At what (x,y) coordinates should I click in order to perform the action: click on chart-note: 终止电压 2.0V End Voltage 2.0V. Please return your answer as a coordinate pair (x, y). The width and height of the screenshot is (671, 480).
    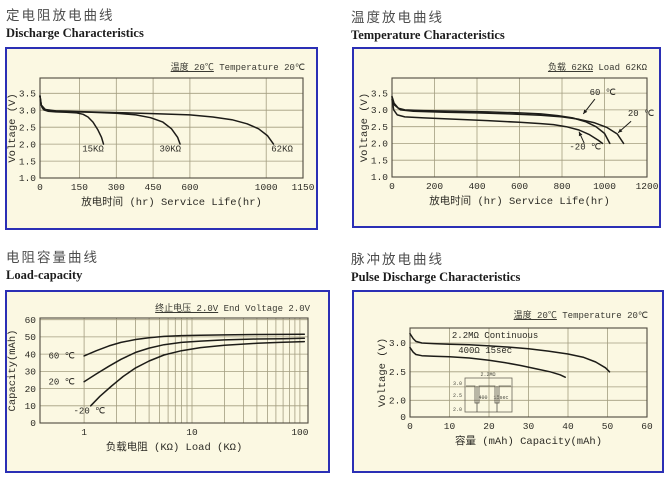
    Looking at the image, I should click on (232, 307).